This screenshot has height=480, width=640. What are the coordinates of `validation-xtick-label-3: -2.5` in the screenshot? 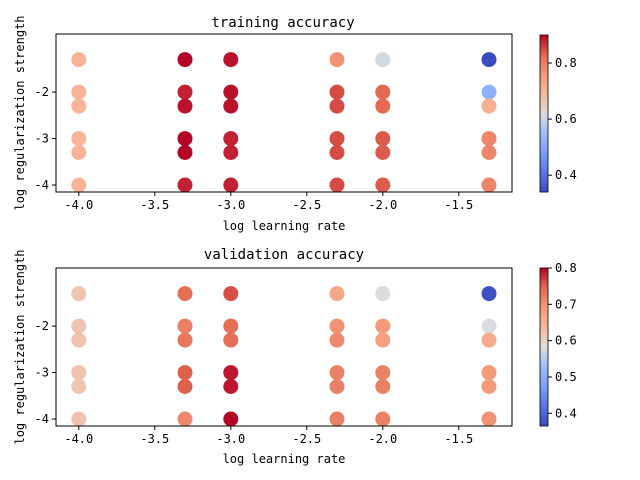 It's located at (306, 439).